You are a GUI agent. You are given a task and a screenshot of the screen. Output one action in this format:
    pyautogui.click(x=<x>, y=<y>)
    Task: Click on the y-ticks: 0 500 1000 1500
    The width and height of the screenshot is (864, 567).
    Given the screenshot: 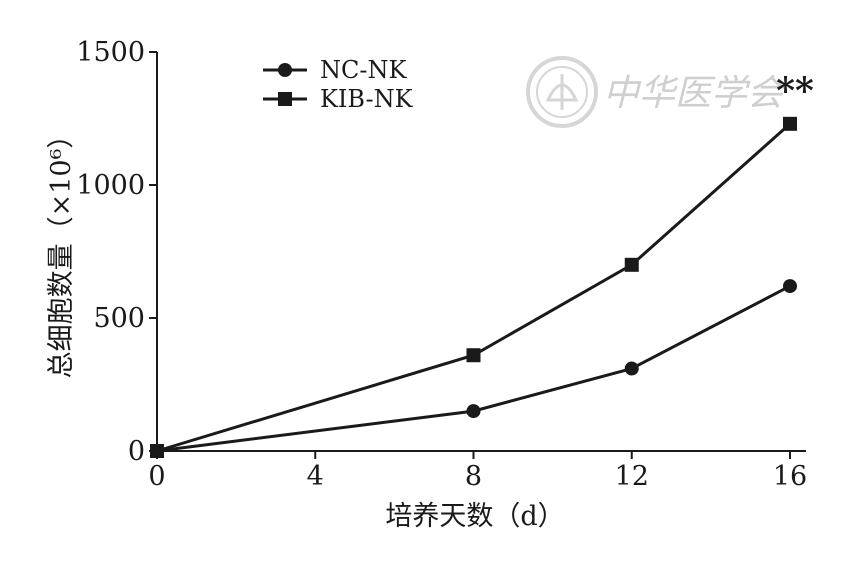 What is the action you would take?
    pyautogui.click(x=116, y=252)
    